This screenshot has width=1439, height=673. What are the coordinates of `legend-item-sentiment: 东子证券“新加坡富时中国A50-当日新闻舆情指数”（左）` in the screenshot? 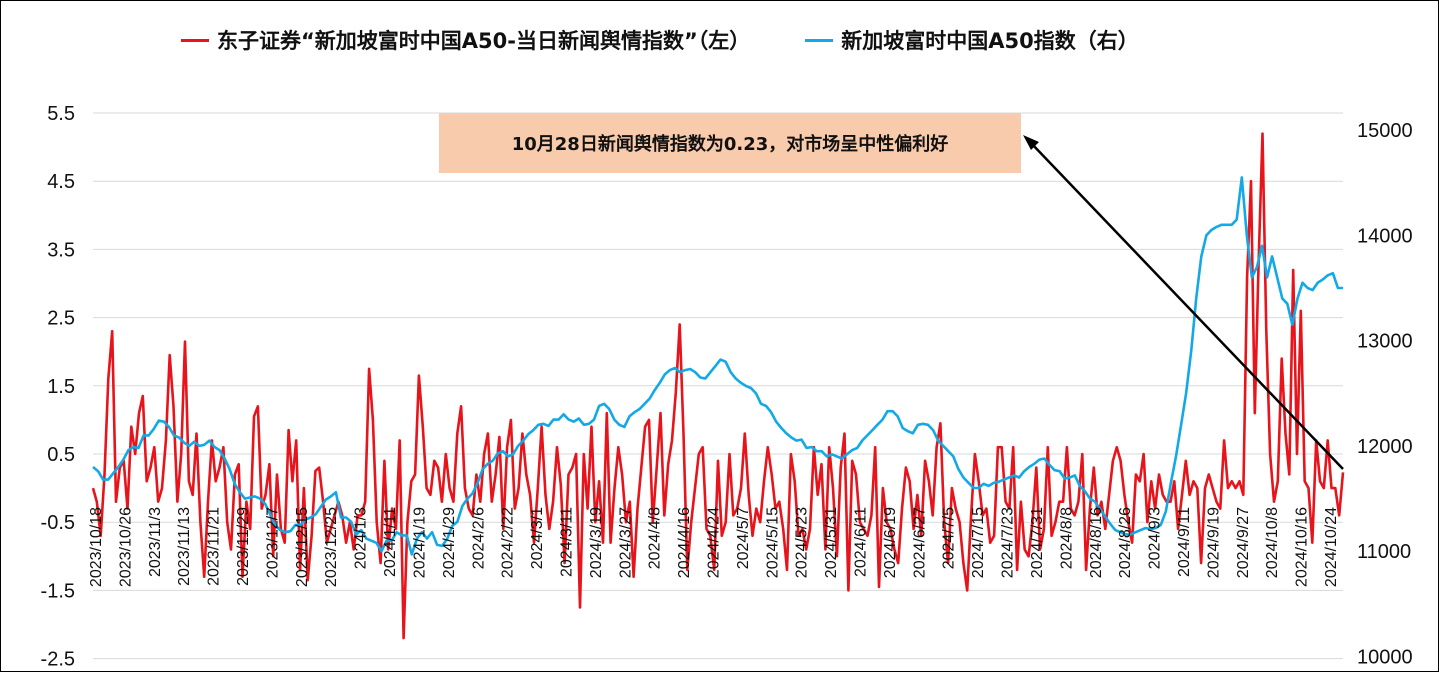 It's located at (465, 40).